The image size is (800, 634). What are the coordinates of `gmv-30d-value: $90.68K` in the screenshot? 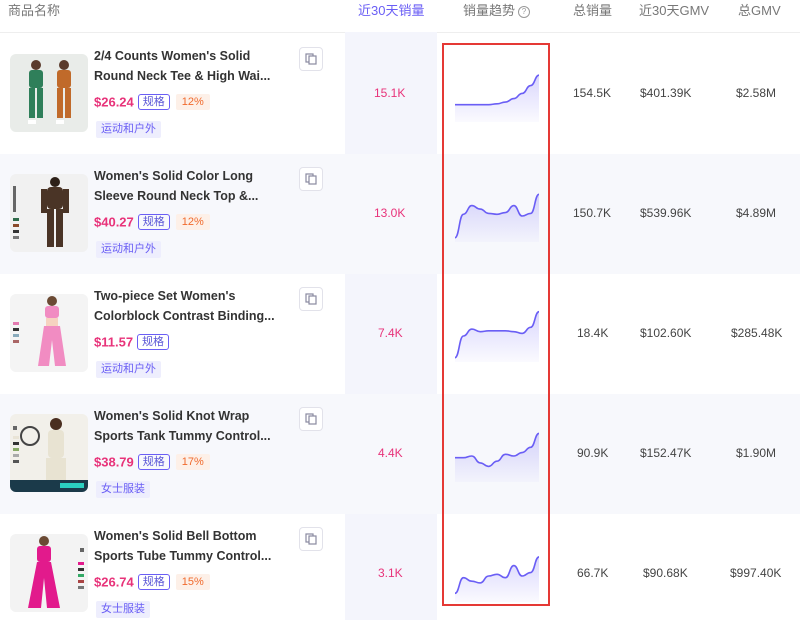 It's located at (665, 573).